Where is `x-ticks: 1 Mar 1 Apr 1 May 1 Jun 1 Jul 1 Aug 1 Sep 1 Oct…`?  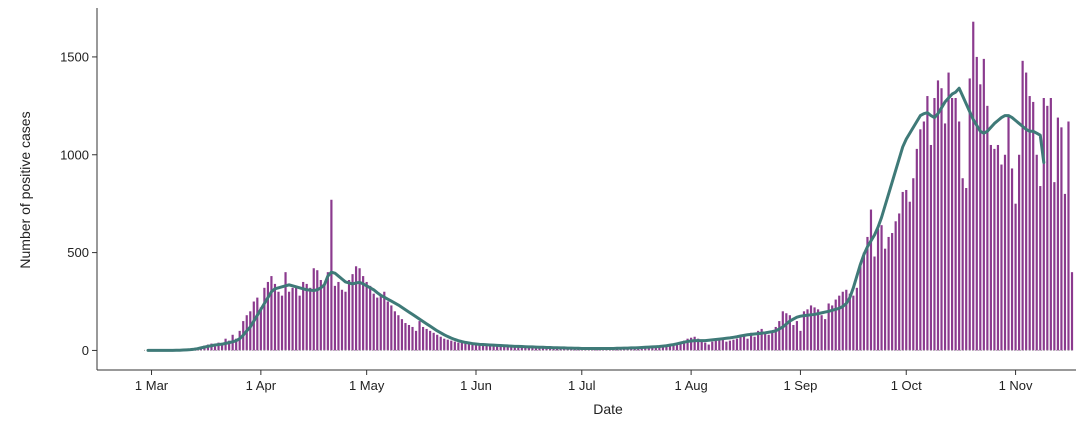 x-ticks: 1 Mar 1 Apr 1 May 1 Jun 1 Jul 1 Aug 1 Sep 1 Oct… is located at coordinates (584, 381).